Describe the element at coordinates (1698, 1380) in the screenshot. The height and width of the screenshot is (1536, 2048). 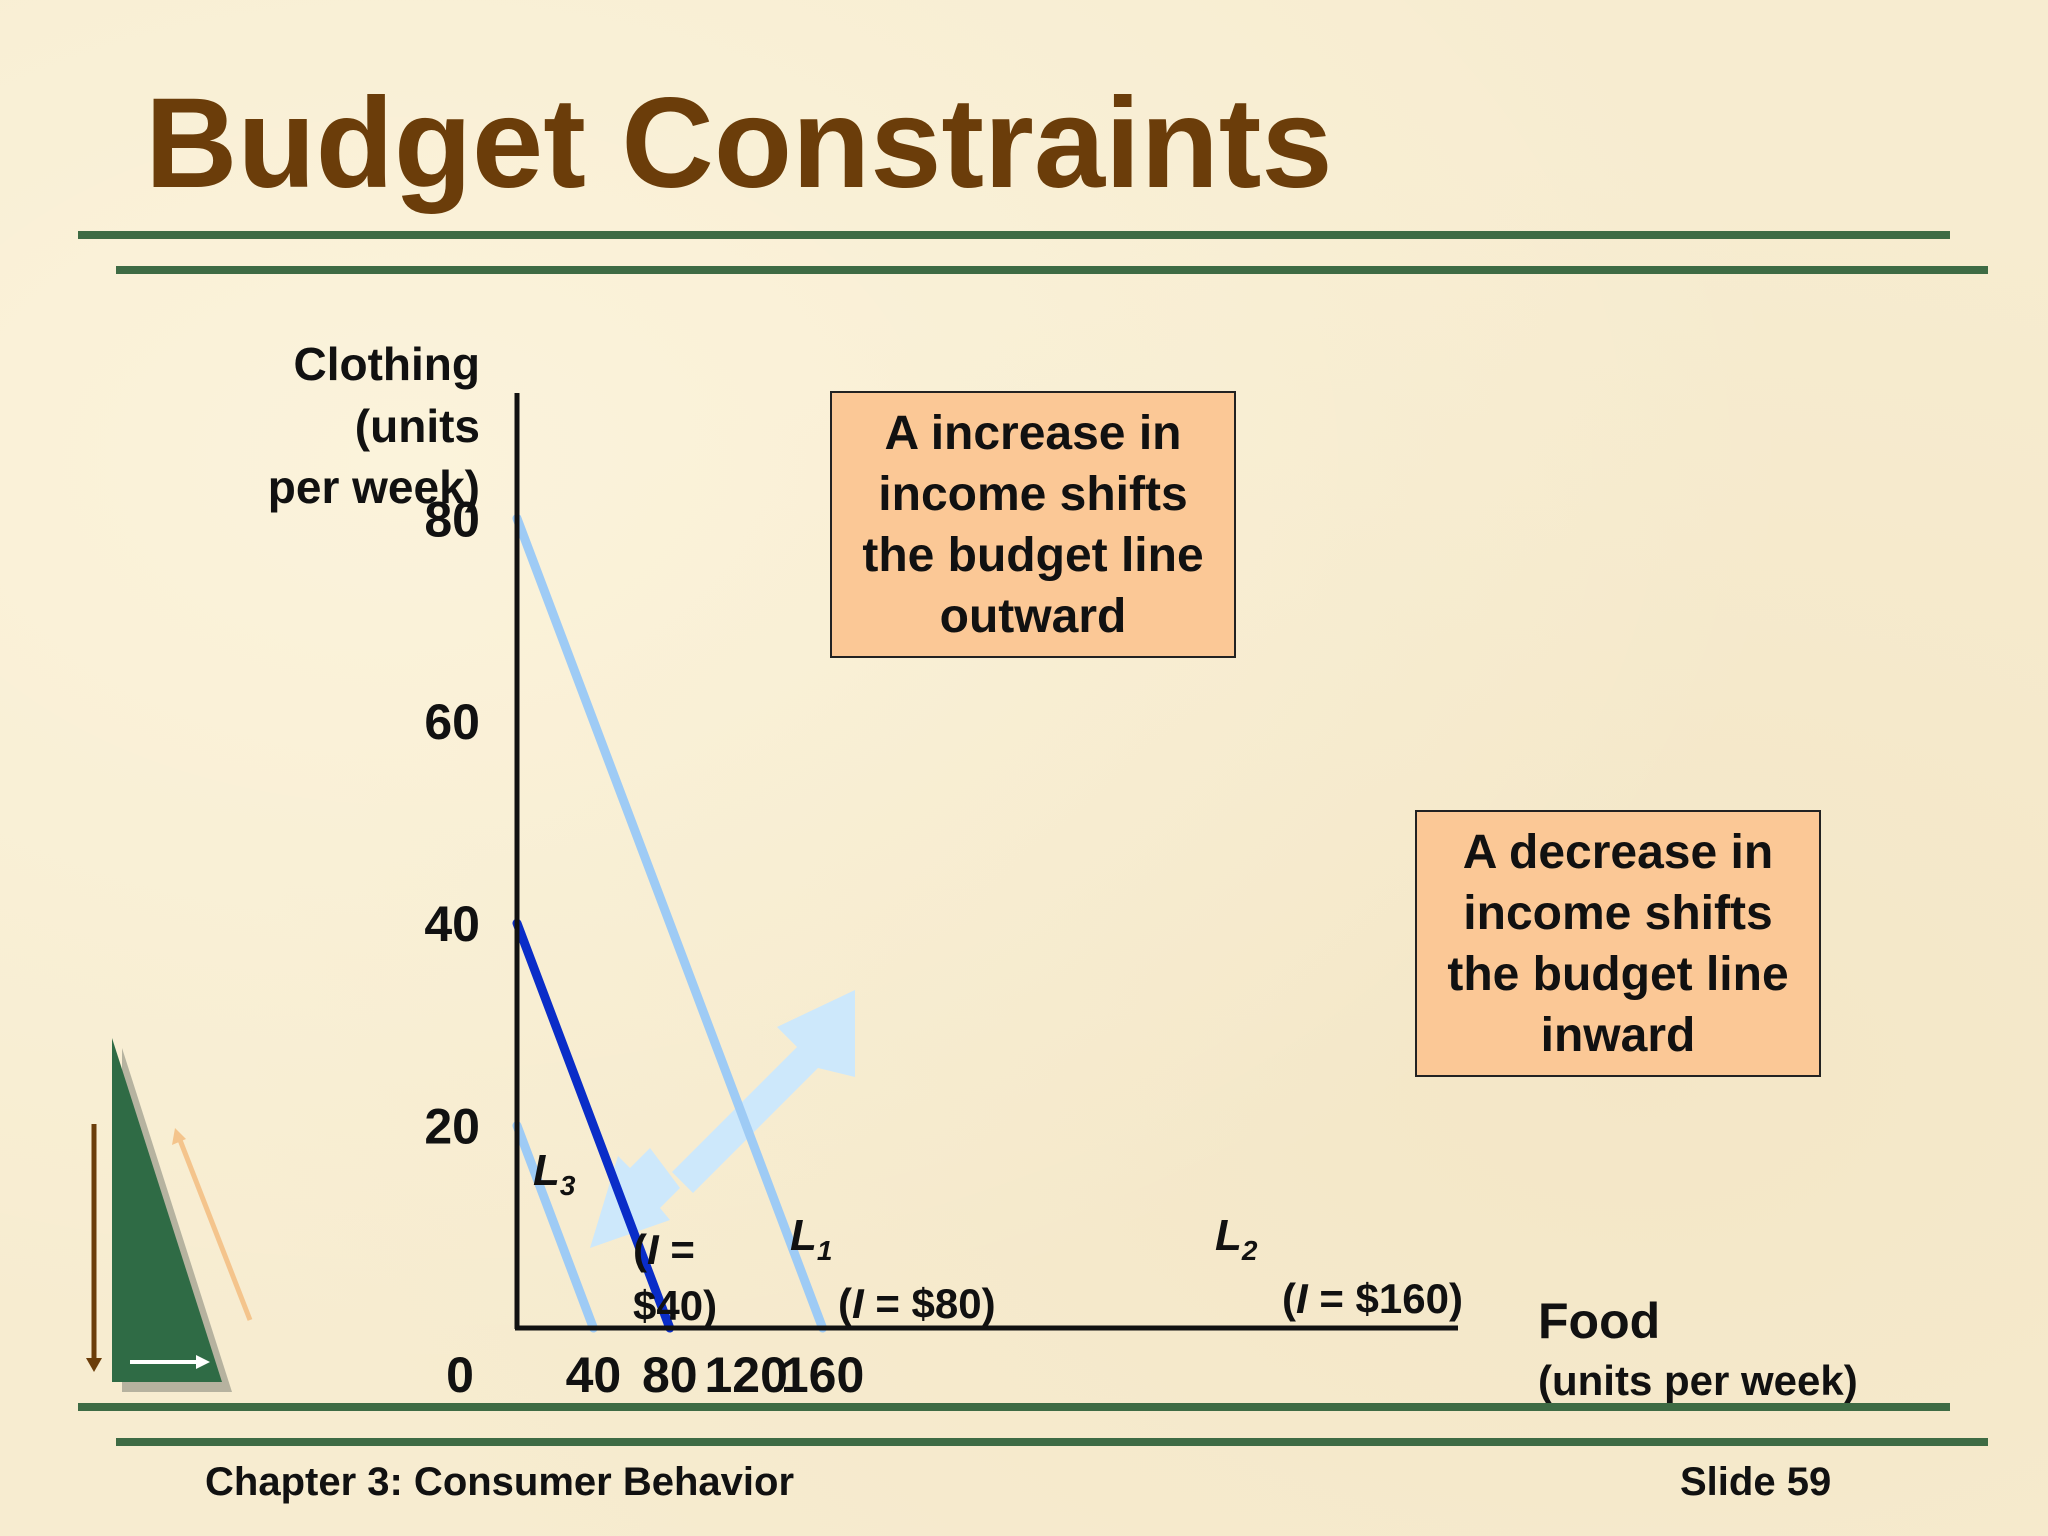
I see `x-axis-subtitle: (units per week)` at that location.